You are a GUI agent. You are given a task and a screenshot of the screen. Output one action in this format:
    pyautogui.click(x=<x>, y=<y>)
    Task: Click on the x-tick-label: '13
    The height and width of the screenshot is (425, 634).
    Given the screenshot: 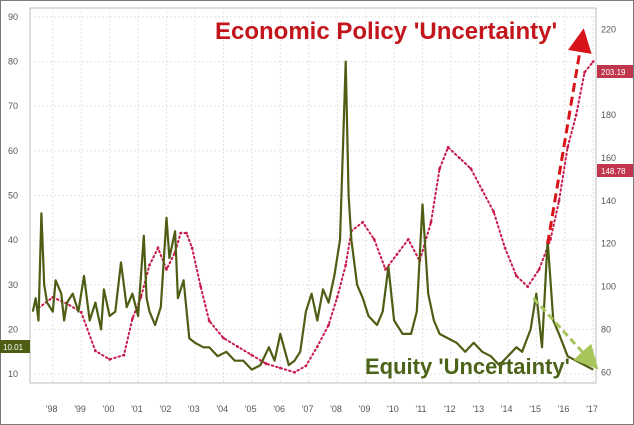 What is the action you would take?
    pyautogui.click(x=478, y=409)
    